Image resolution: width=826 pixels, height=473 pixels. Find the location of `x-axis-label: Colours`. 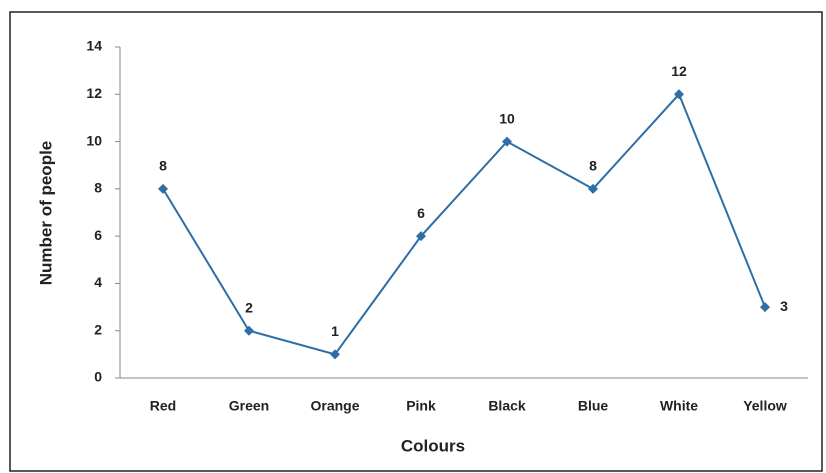

x-axis-label: Colours is located at coordinates (433, 445).